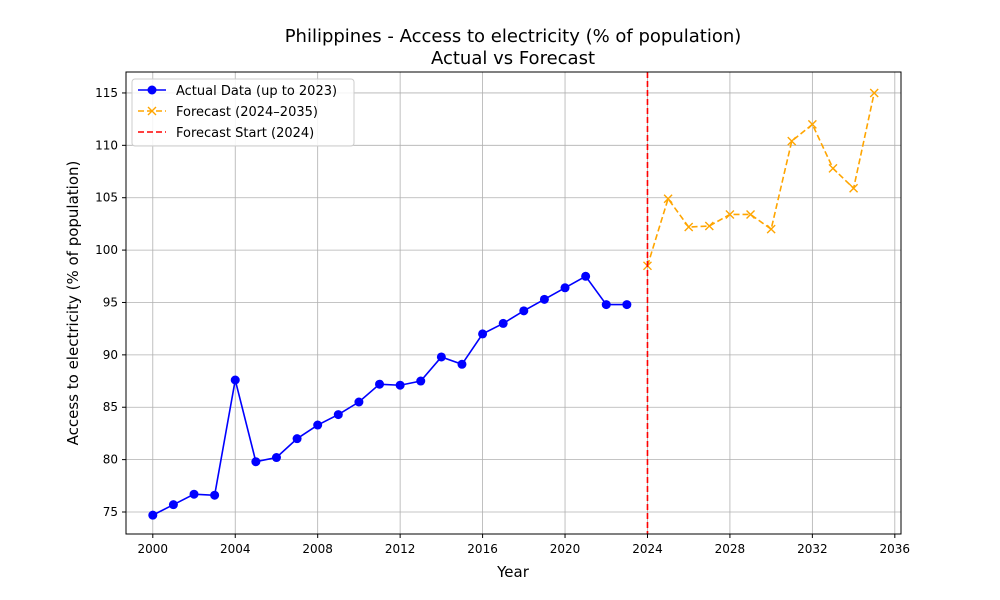 Image resolution: width=1000 pixels, height=600 pixels. I want to click on x-tick-label: 2020, so click(565, 549).